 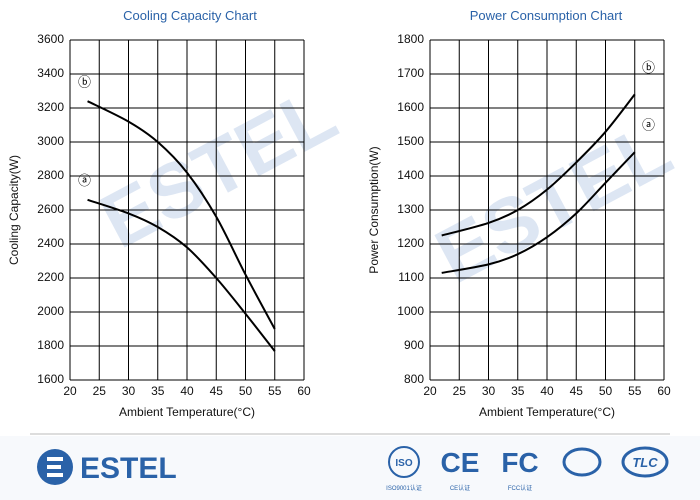 I want to click on y-tick-label: 2200, so click(x=50, y=277).